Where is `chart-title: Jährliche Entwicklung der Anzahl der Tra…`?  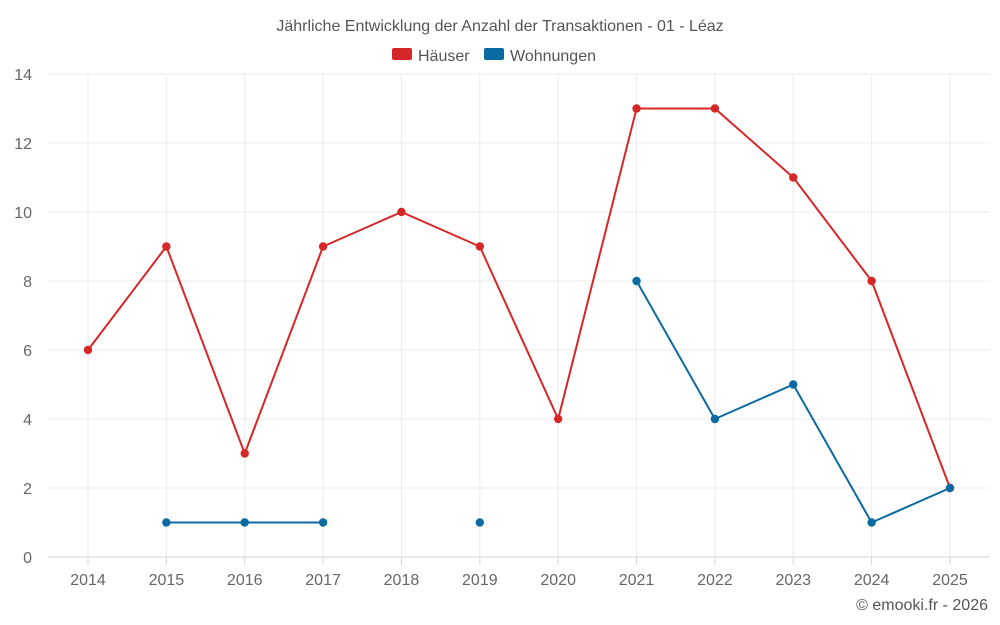
chart-title: Jährliche Entwicklung der Anzahl der Tra… is located at coordinates (499, 26).